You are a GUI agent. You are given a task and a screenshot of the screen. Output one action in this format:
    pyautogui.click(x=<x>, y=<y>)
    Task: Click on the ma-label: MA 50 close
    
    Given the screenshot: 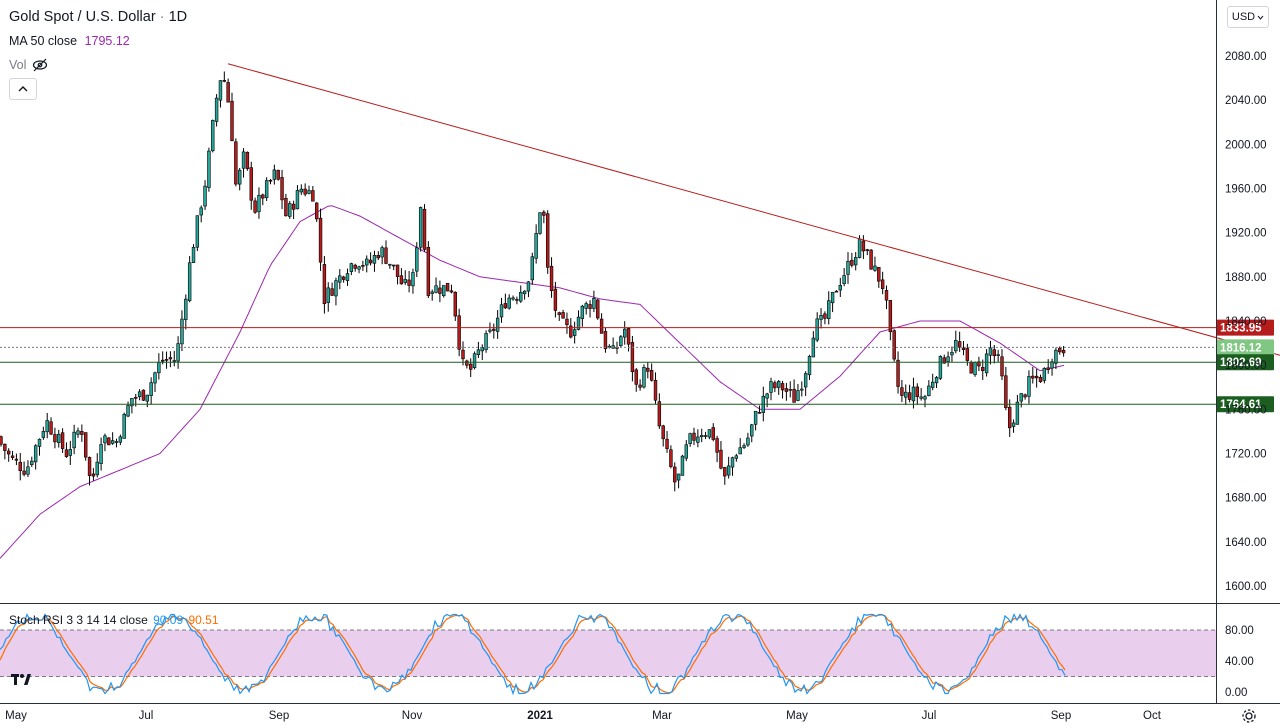 What is the action you would take?
    pyautogui.click(x=43, y=41)
    